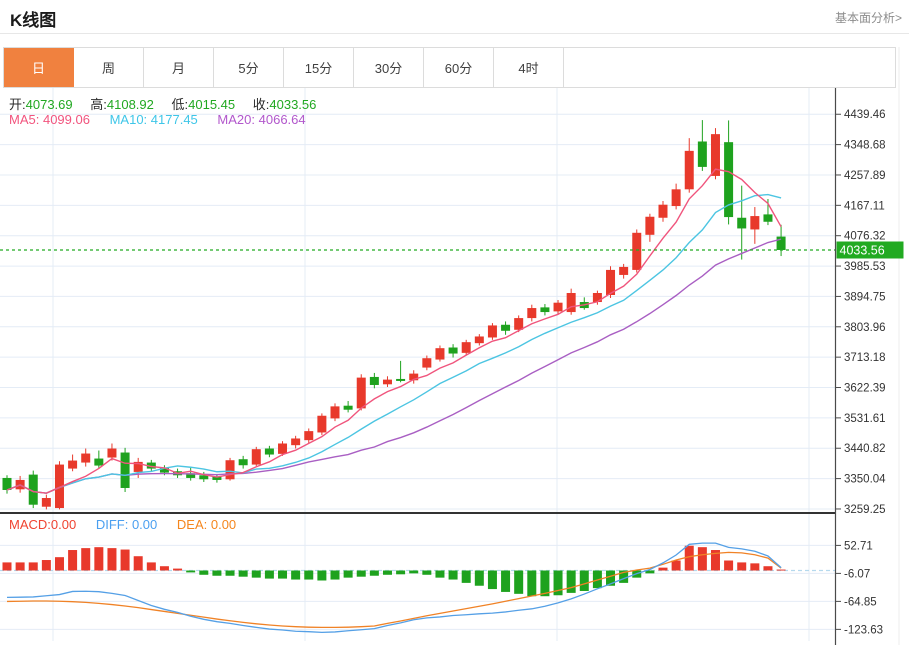  Describe the element at coordinates (865, 267) in the screenshot. I see `svg-text: 3985.53` at that location.